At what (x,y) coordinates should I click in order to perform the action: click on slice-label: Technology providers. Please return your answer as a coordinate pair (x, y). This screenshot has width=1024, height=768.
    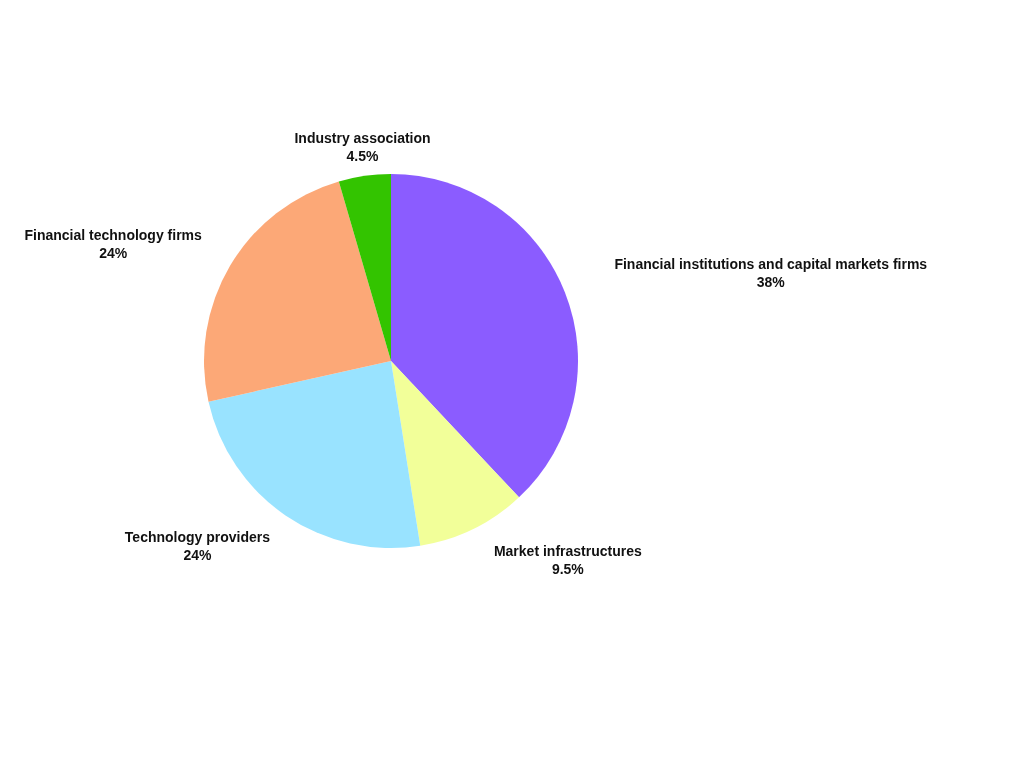
    Looking at the image, I should click on (197, 537).